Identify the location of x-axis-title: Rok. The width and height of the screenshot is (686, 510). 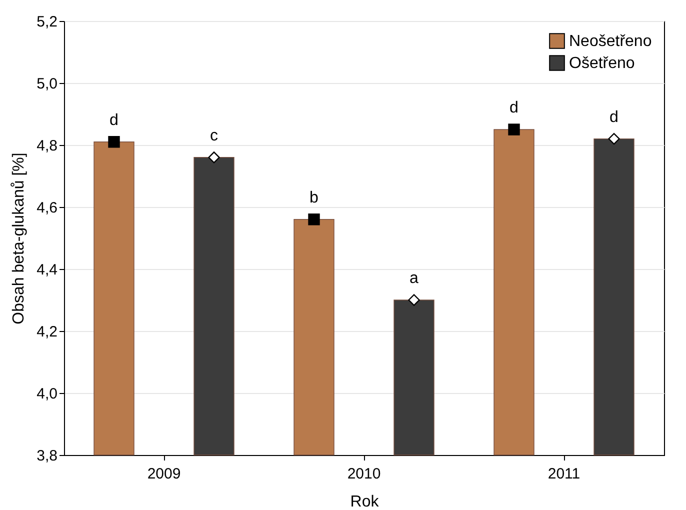
(365, 502).